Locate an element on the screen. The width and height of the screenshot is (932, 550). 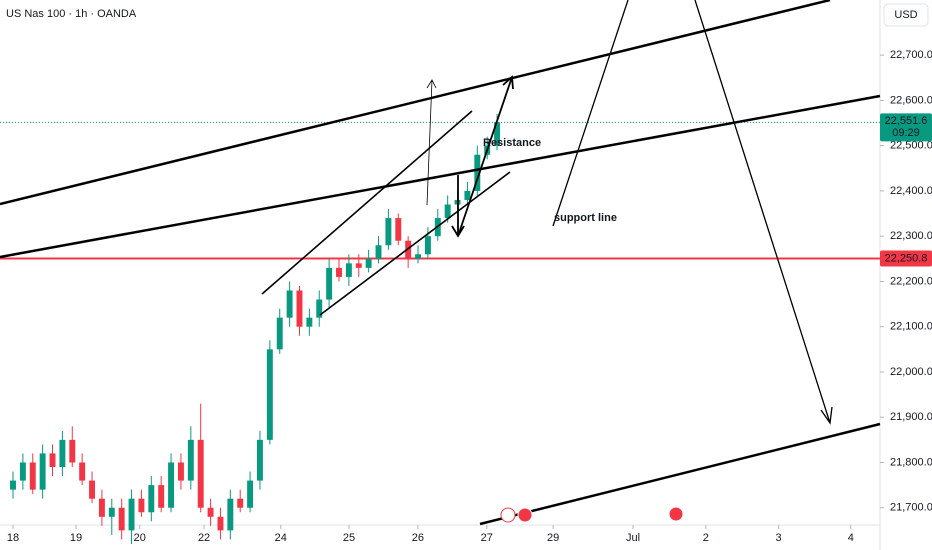
x-tick-label: 24 is located at coordinates (281, 538).